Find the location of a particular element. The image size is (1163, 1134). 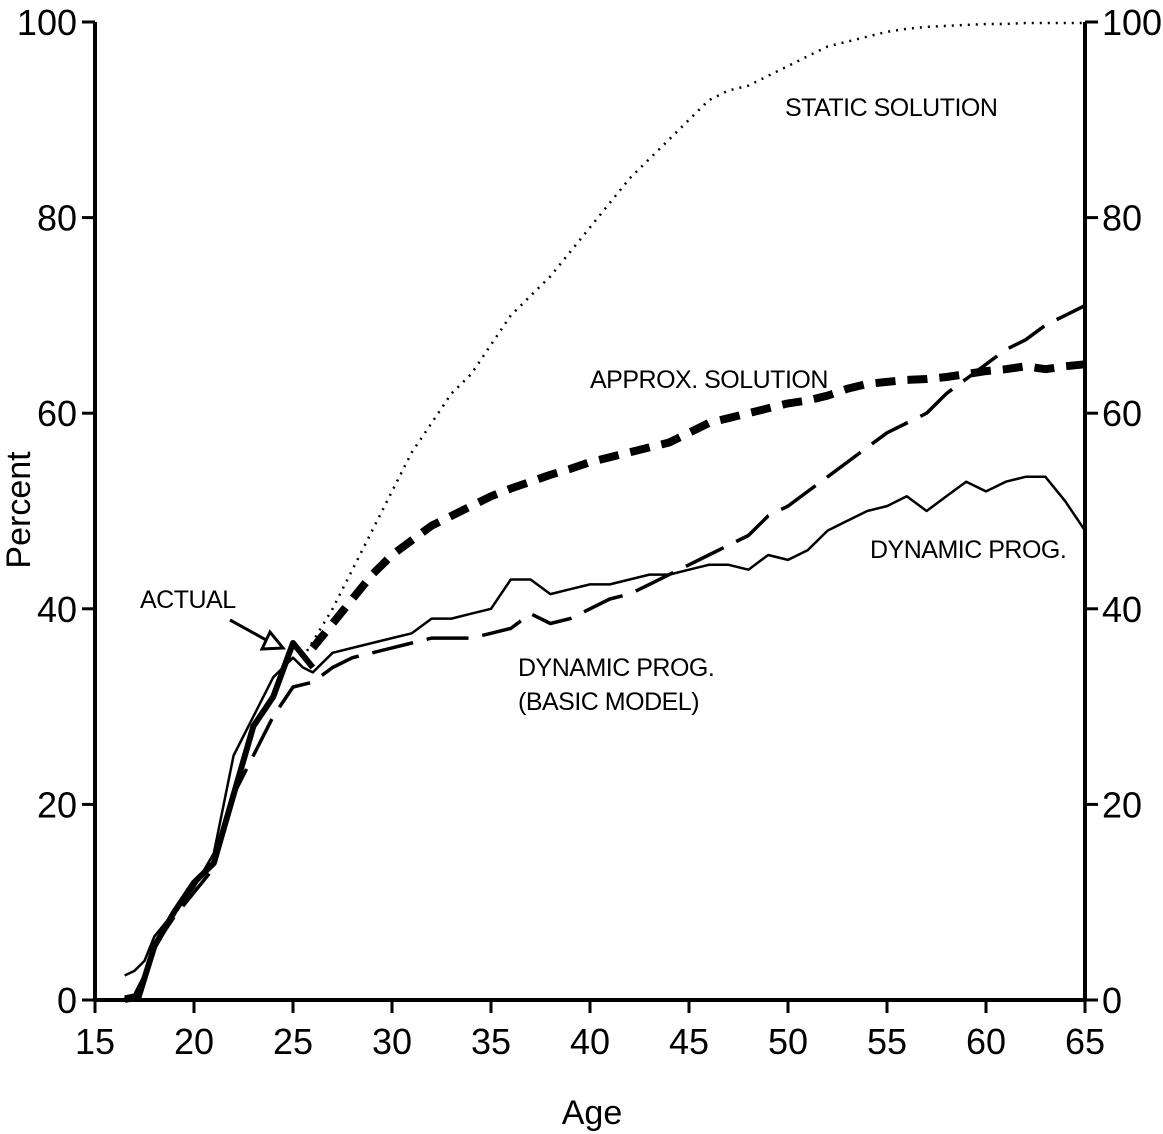

actual-arrow is located at coordinates (258, 634).